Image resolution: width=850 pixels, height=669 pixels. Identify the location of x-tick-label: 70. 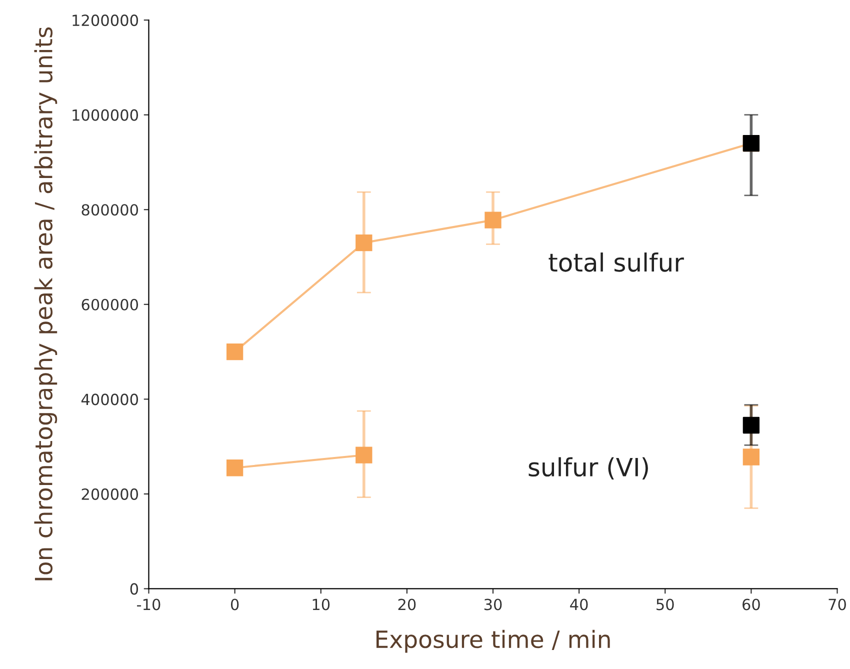
(837, 604).